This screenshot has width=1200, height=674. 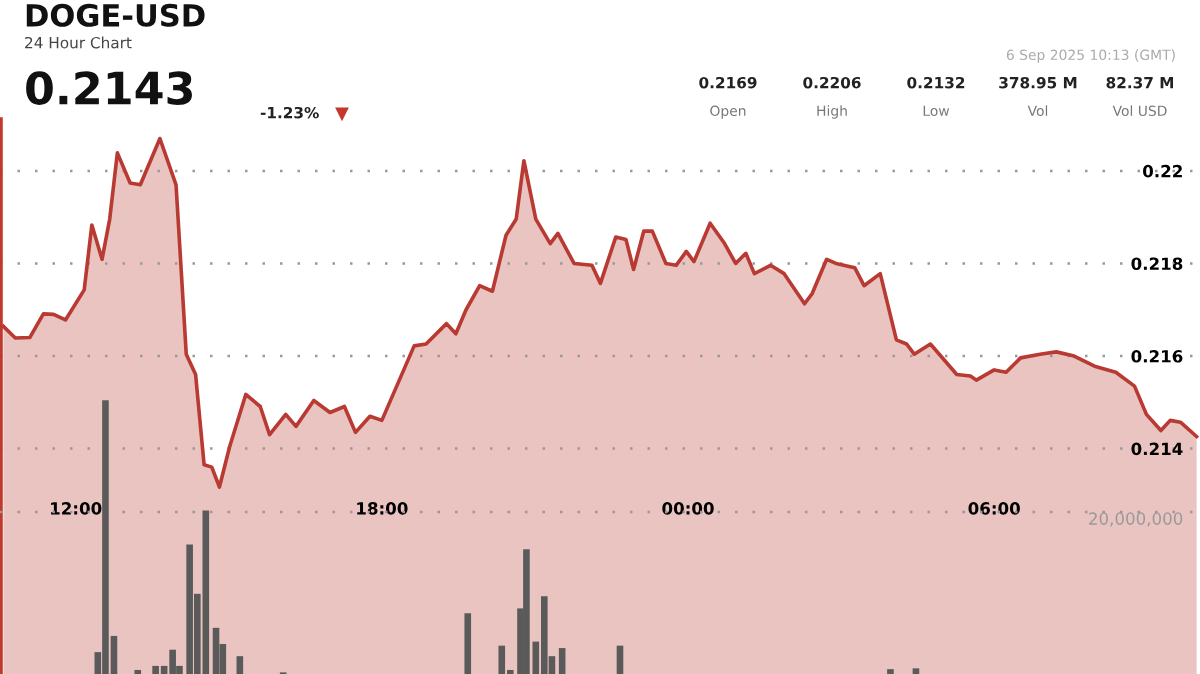 I want to click on annotation: ▼, so click(x=342, y=114).